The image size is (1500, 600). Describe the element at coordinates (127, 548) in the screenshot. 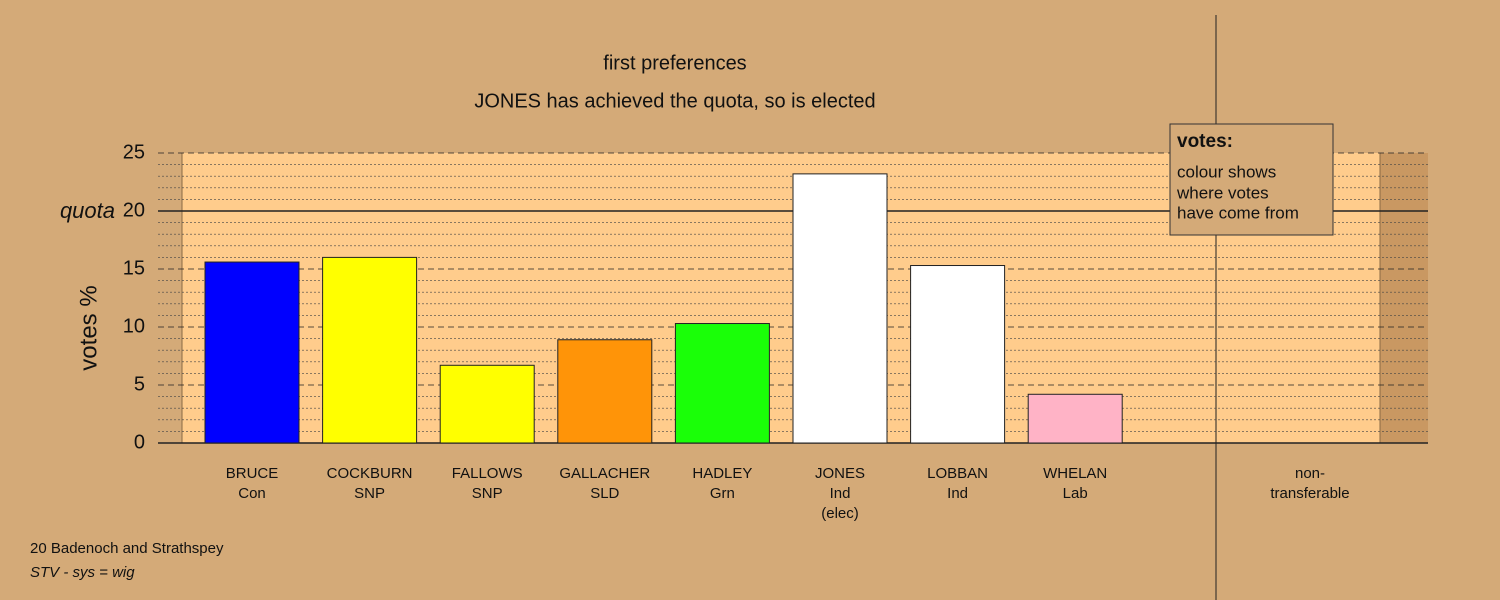

I see `footer: 20 Badenoch and Strathspey` at that location.